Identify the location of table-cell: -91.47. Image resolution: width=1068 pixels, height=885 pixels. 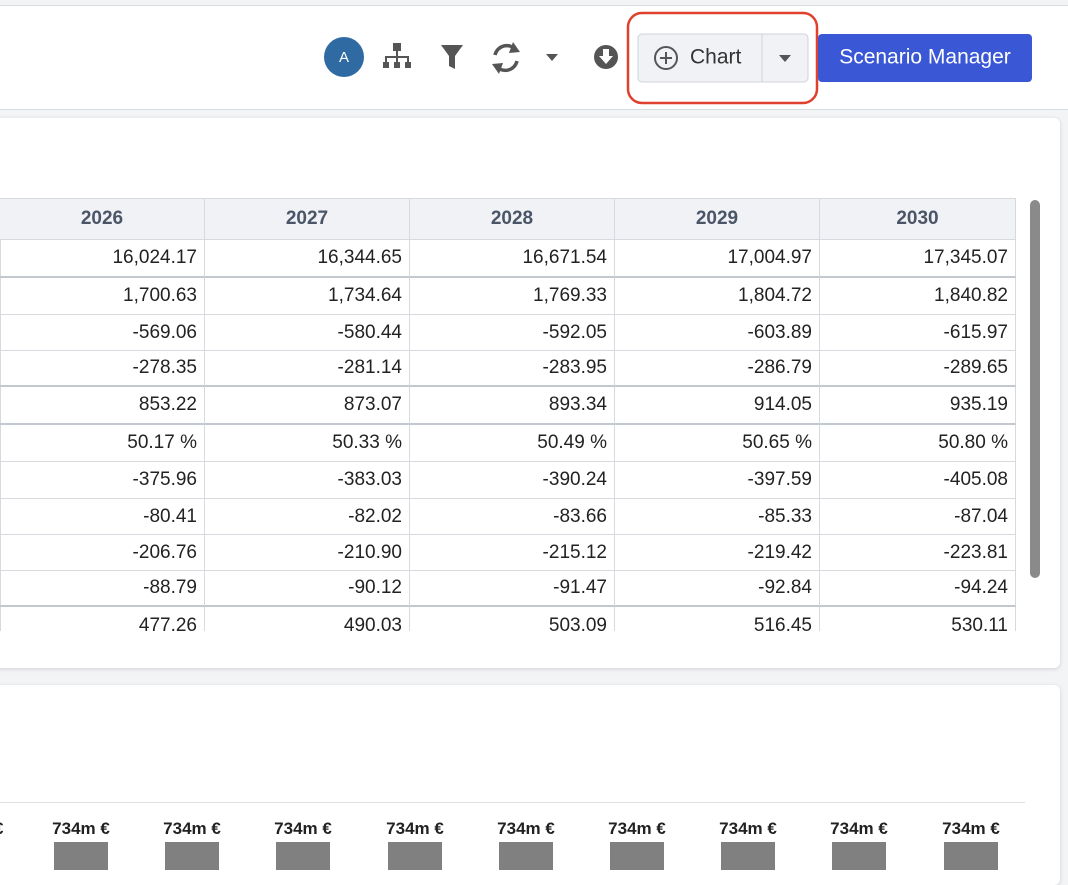
(512, 589).